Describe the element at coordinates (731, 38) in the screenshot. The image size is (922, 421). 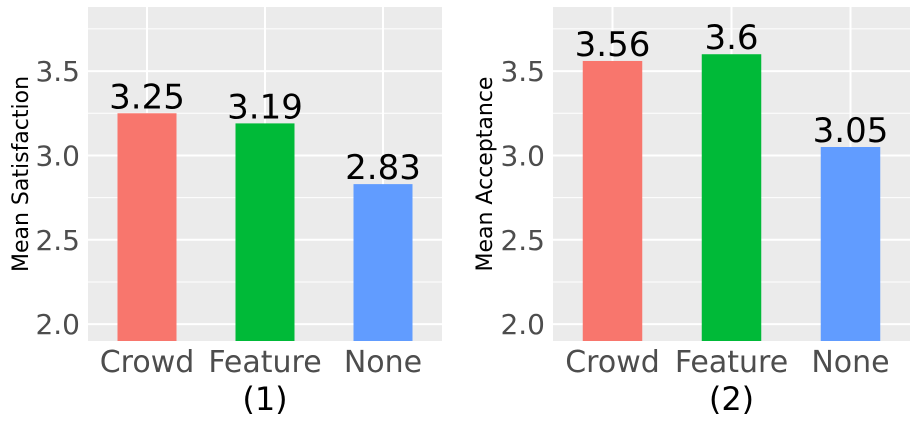
I see `data-label-feature: 3.6` at that location.